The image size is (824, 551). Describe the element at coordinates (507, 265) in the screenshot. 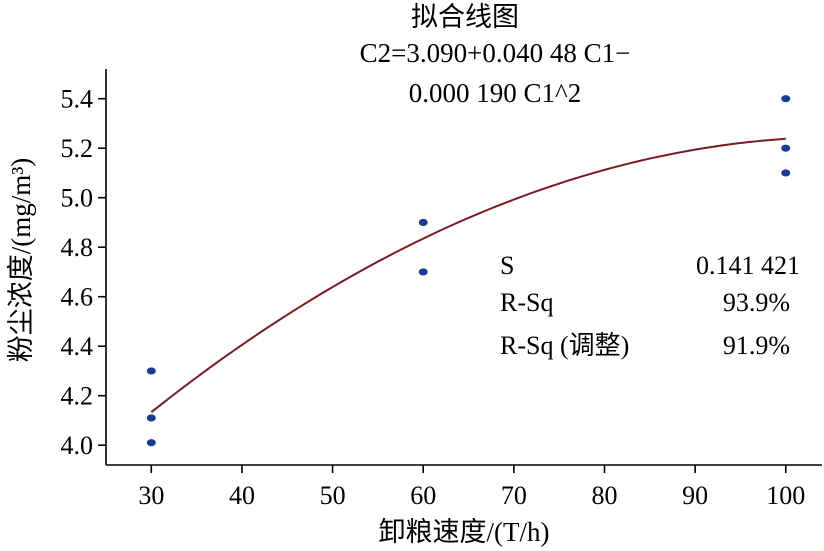

I see `stat-label-s: S` at that location.